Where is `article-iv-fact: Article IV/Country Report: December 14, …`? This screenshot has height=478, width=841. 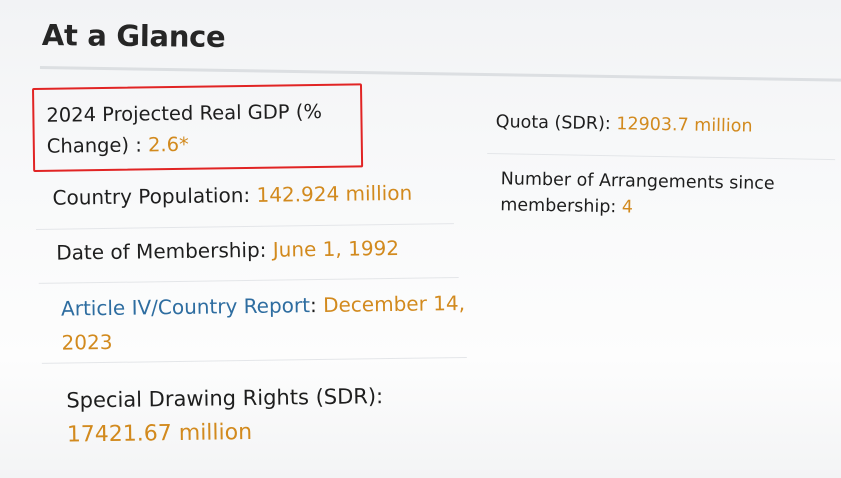
article-iv-fact: Article IV/Country Report: December 14, … is located at coordinates (253, 320).